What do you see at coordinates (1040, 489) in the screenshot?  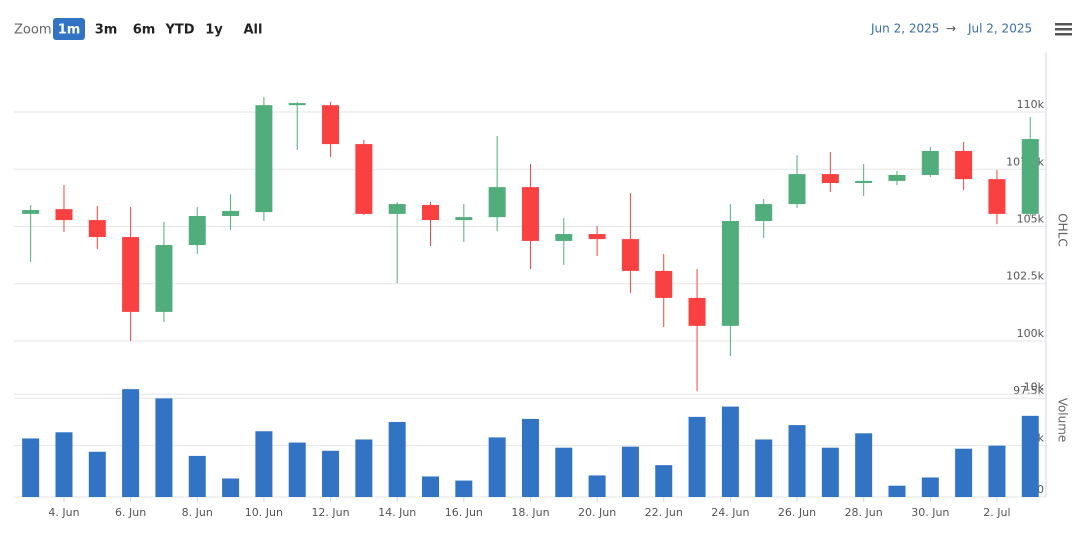 I see `volume-tick-label: 0` at bounding box center [1040, 489].